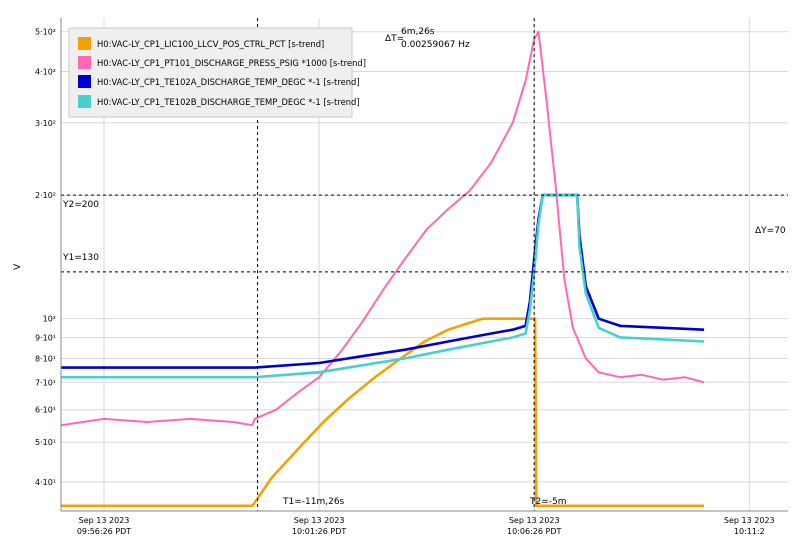  Describe the element at coordinates (210, 72) in the screenshot. I see `legend-box` at that location.